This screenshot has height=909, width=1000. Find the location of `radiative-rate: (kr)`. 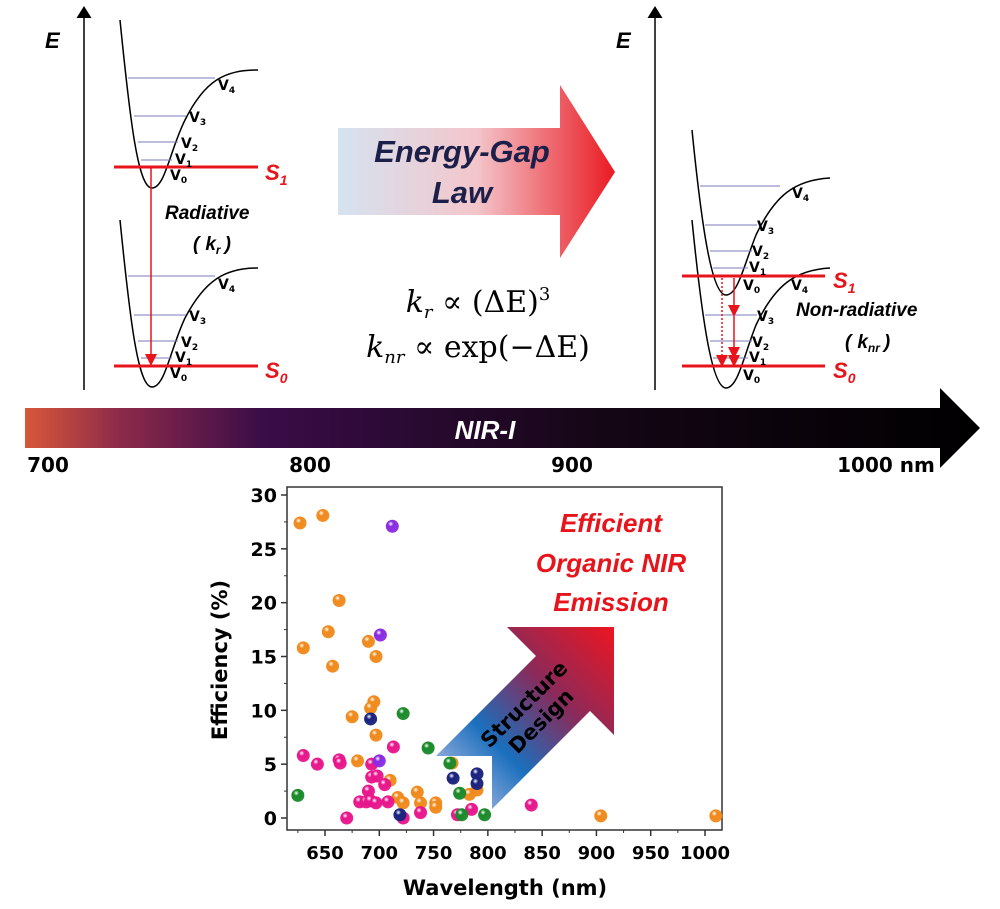

radiative-rate: (kr) is located at coordinates (212, 245).